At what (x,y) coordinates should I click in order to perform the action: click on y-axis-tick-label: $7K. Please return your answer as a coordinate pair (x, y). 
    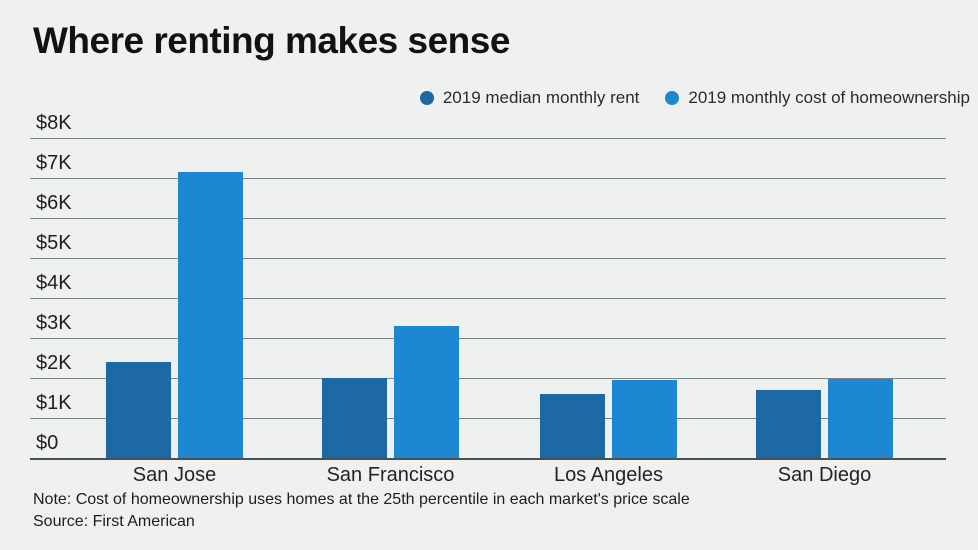
    Looking at the image, I should click on (54, 163).